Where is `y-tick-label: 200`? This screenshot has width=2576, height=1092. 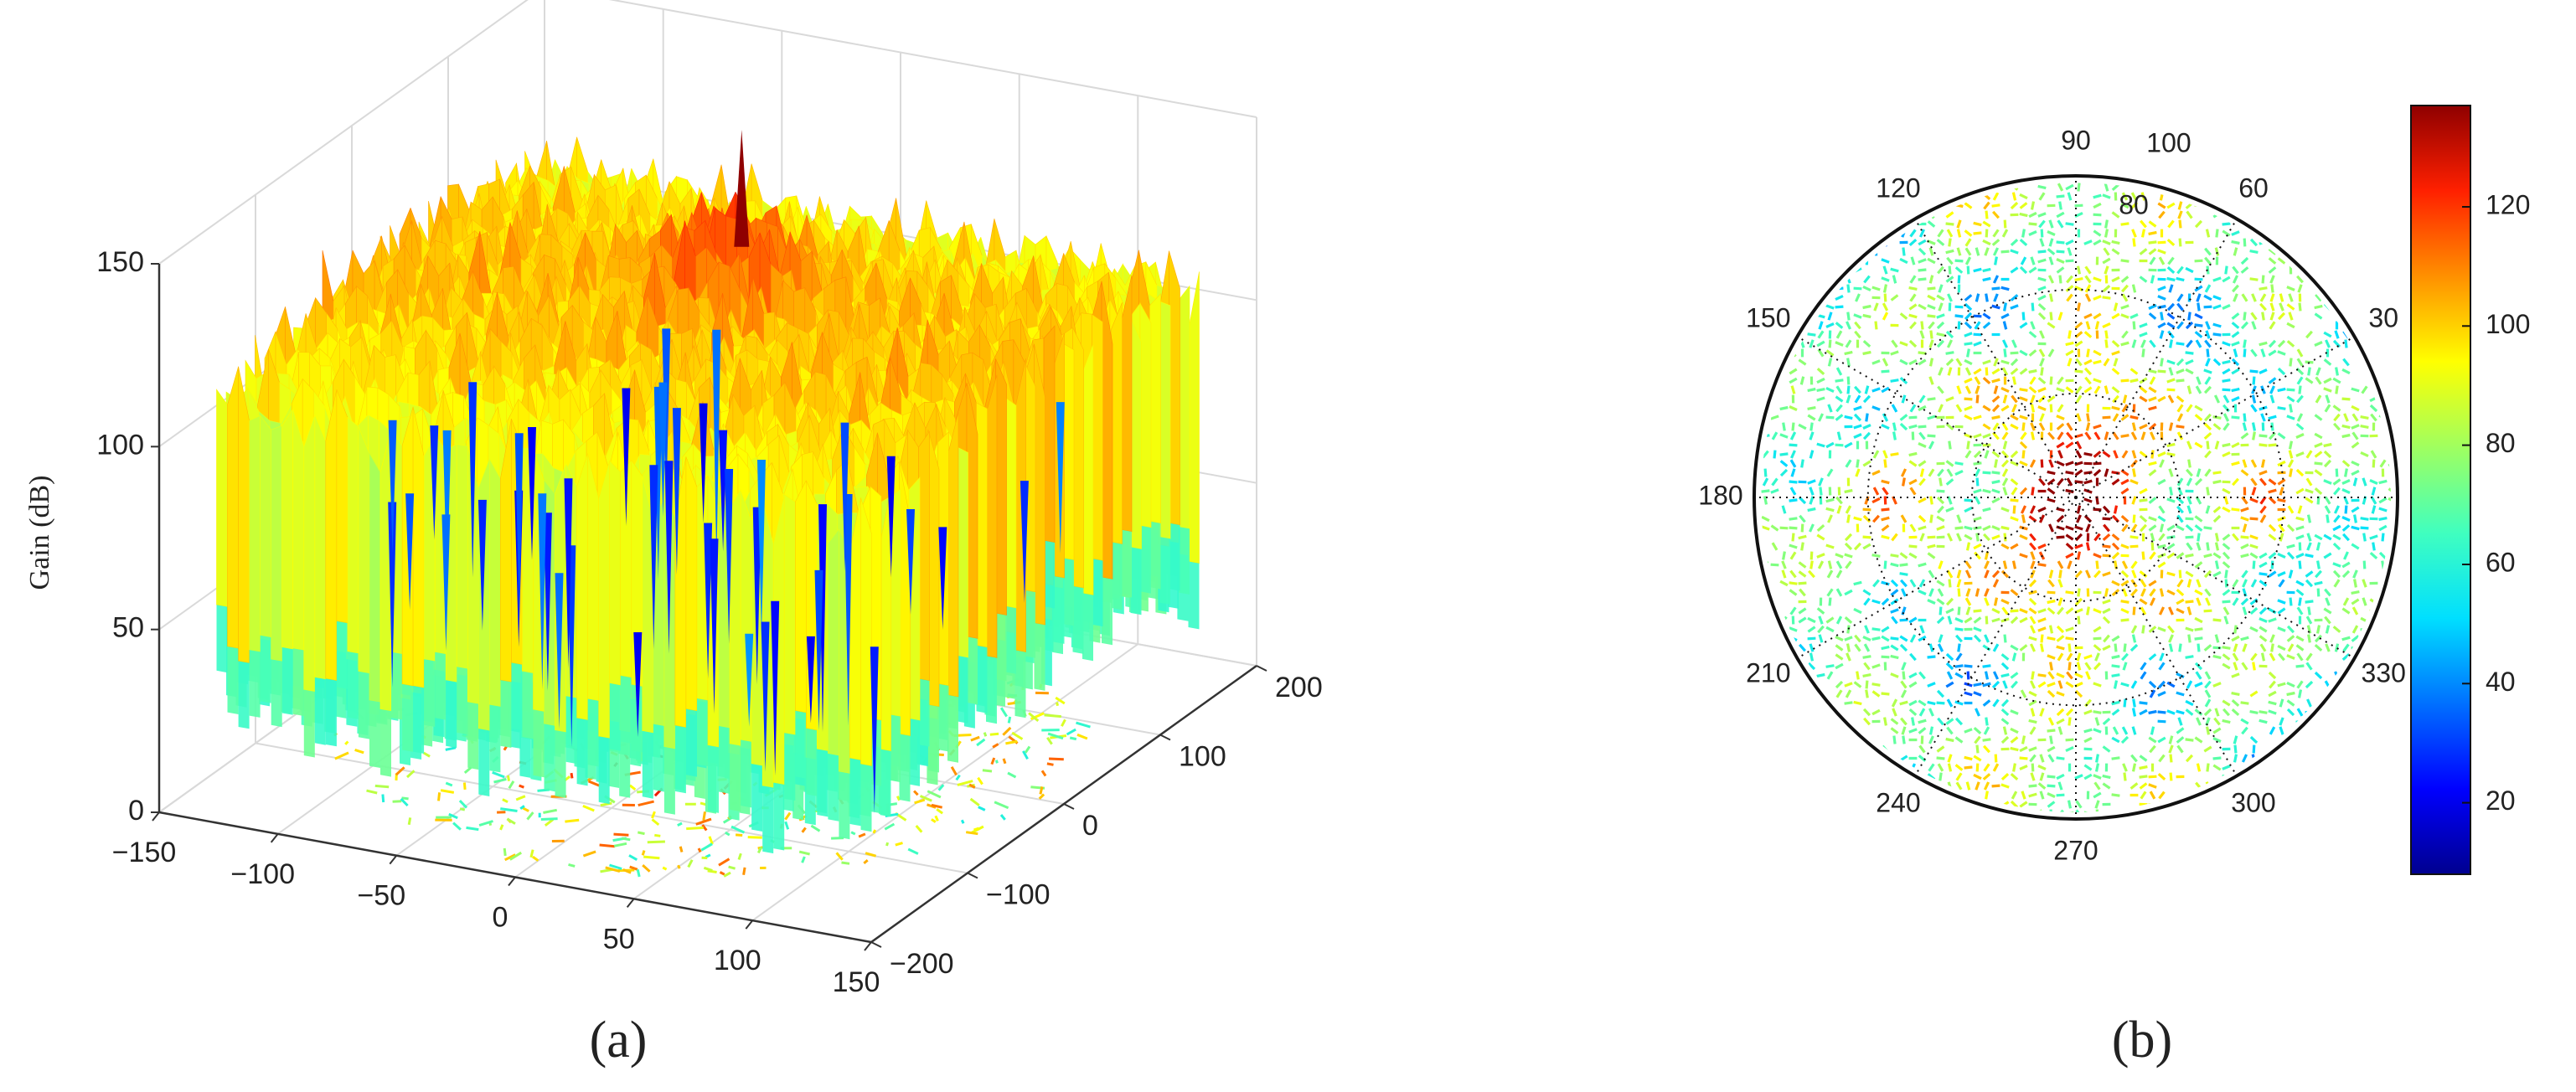
y-tick-label: 200 is located at coordinates (1299, 687).